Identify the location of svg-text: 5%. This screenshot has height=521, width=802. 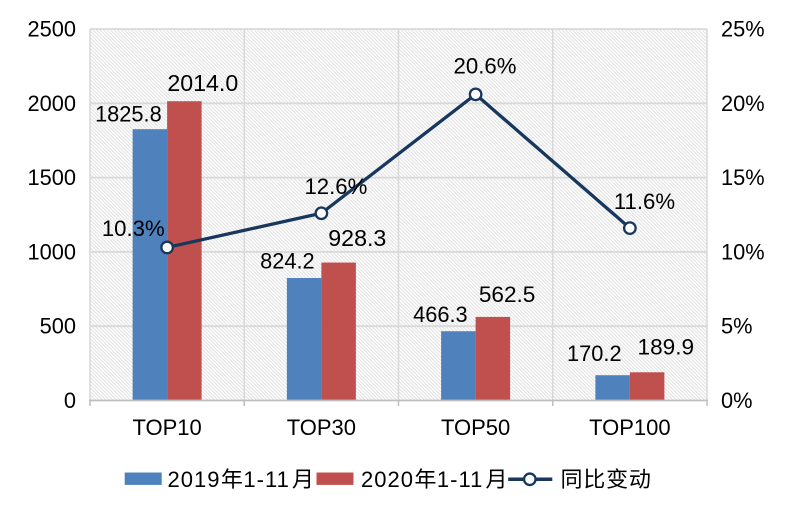
(737, 326).